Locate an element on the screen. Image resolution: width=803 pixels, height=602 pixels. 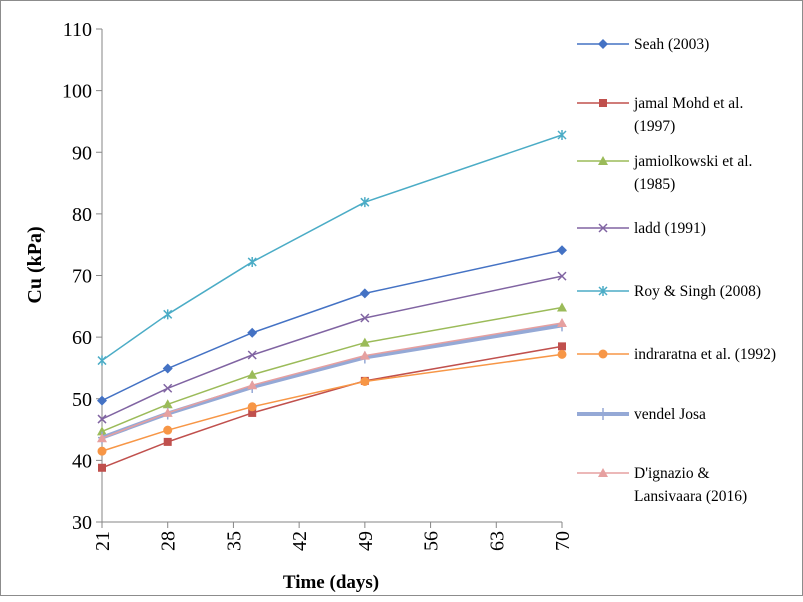
legend-entry: indraratna et al. (1992) is located at coordinates (676, 354).